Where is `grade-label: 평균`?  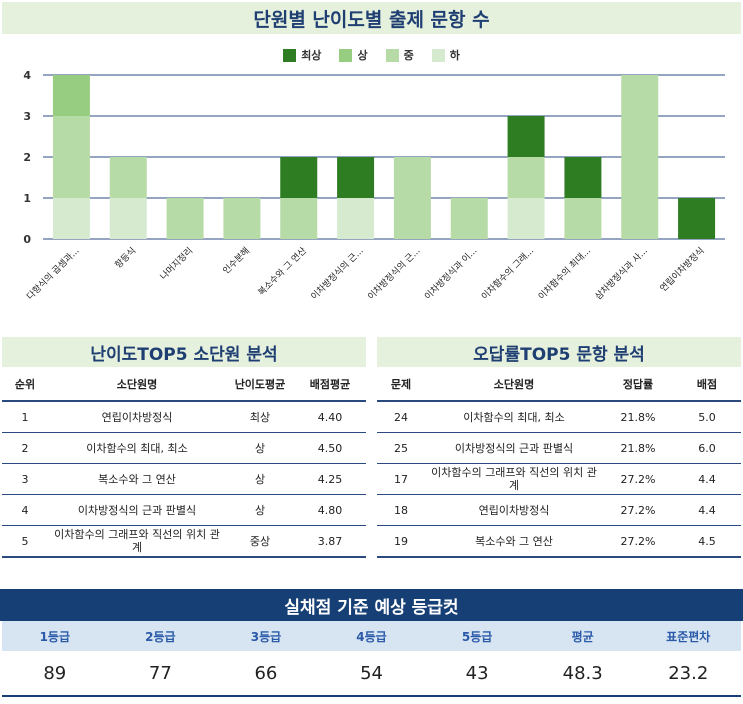 grade-label: 평균 is located at coordinates (582, 636).